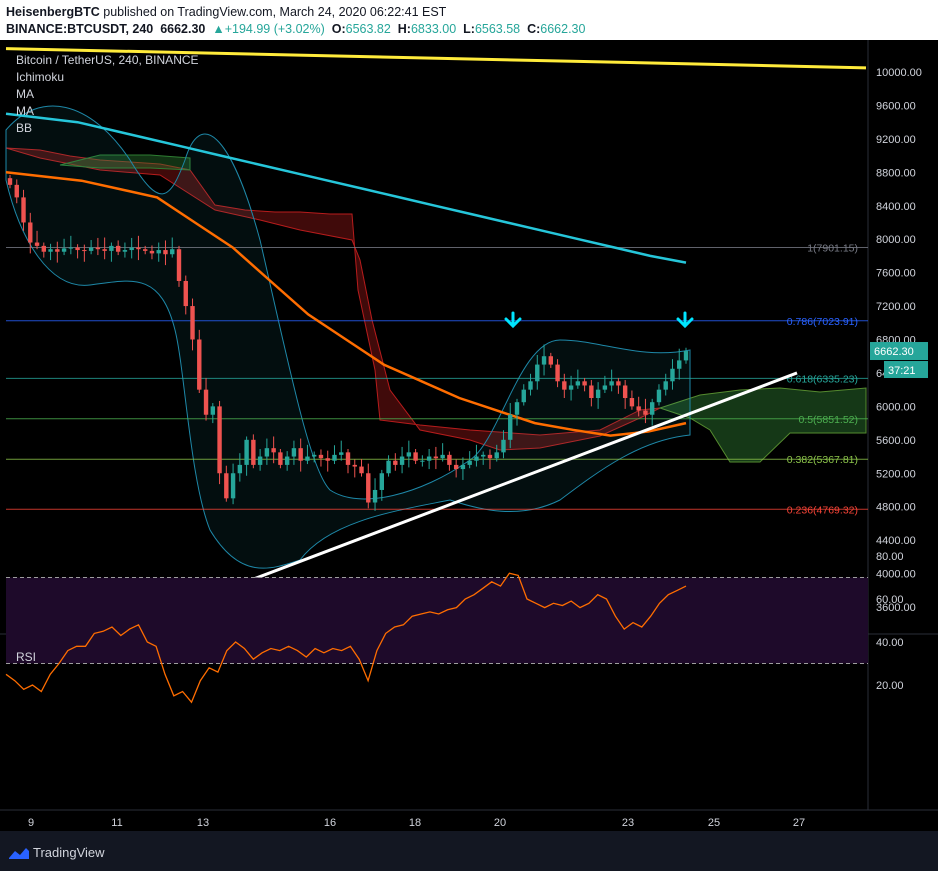 The width and height of the screenshot is (938, 871). I want to click on symbol-name: BINANCE:BTCUSDT, 240, so click(80, 29).